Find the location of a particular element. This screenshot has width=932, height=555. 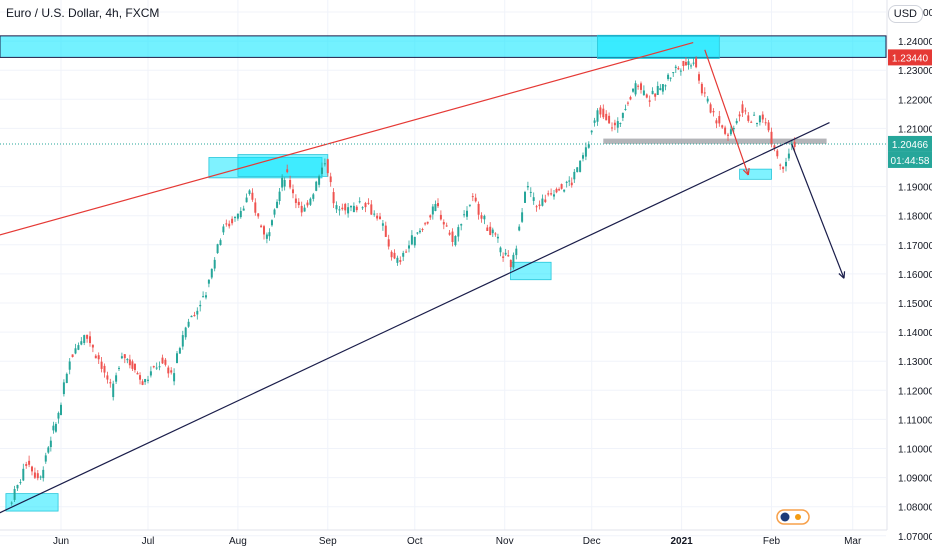

time-tick-label: Dec is located at coordinates (592, 541).